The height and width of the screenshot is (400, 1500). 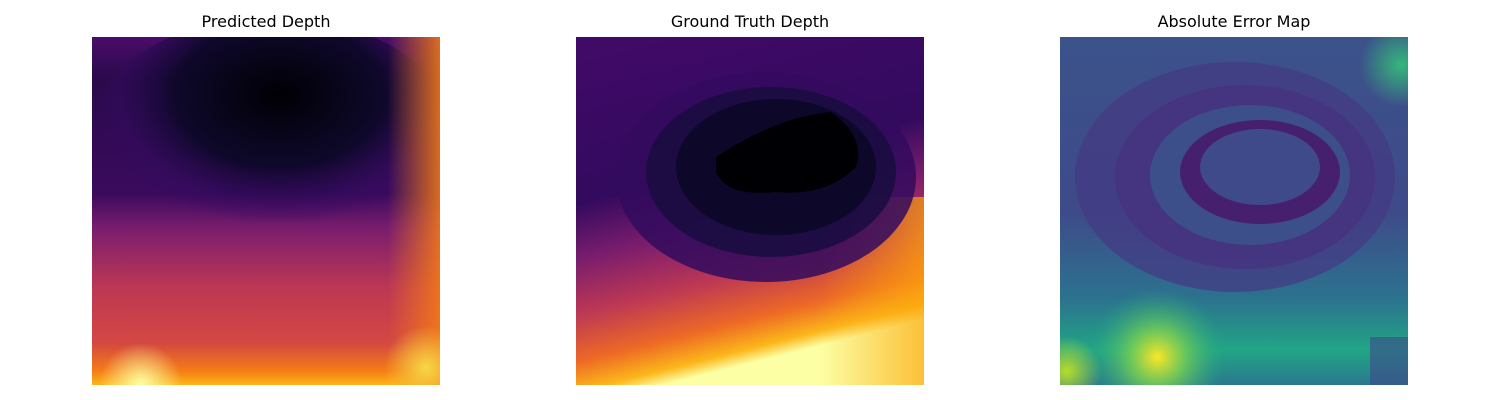 I want to click on panel-title: Predicted Depth, so click(x=266, y=21).